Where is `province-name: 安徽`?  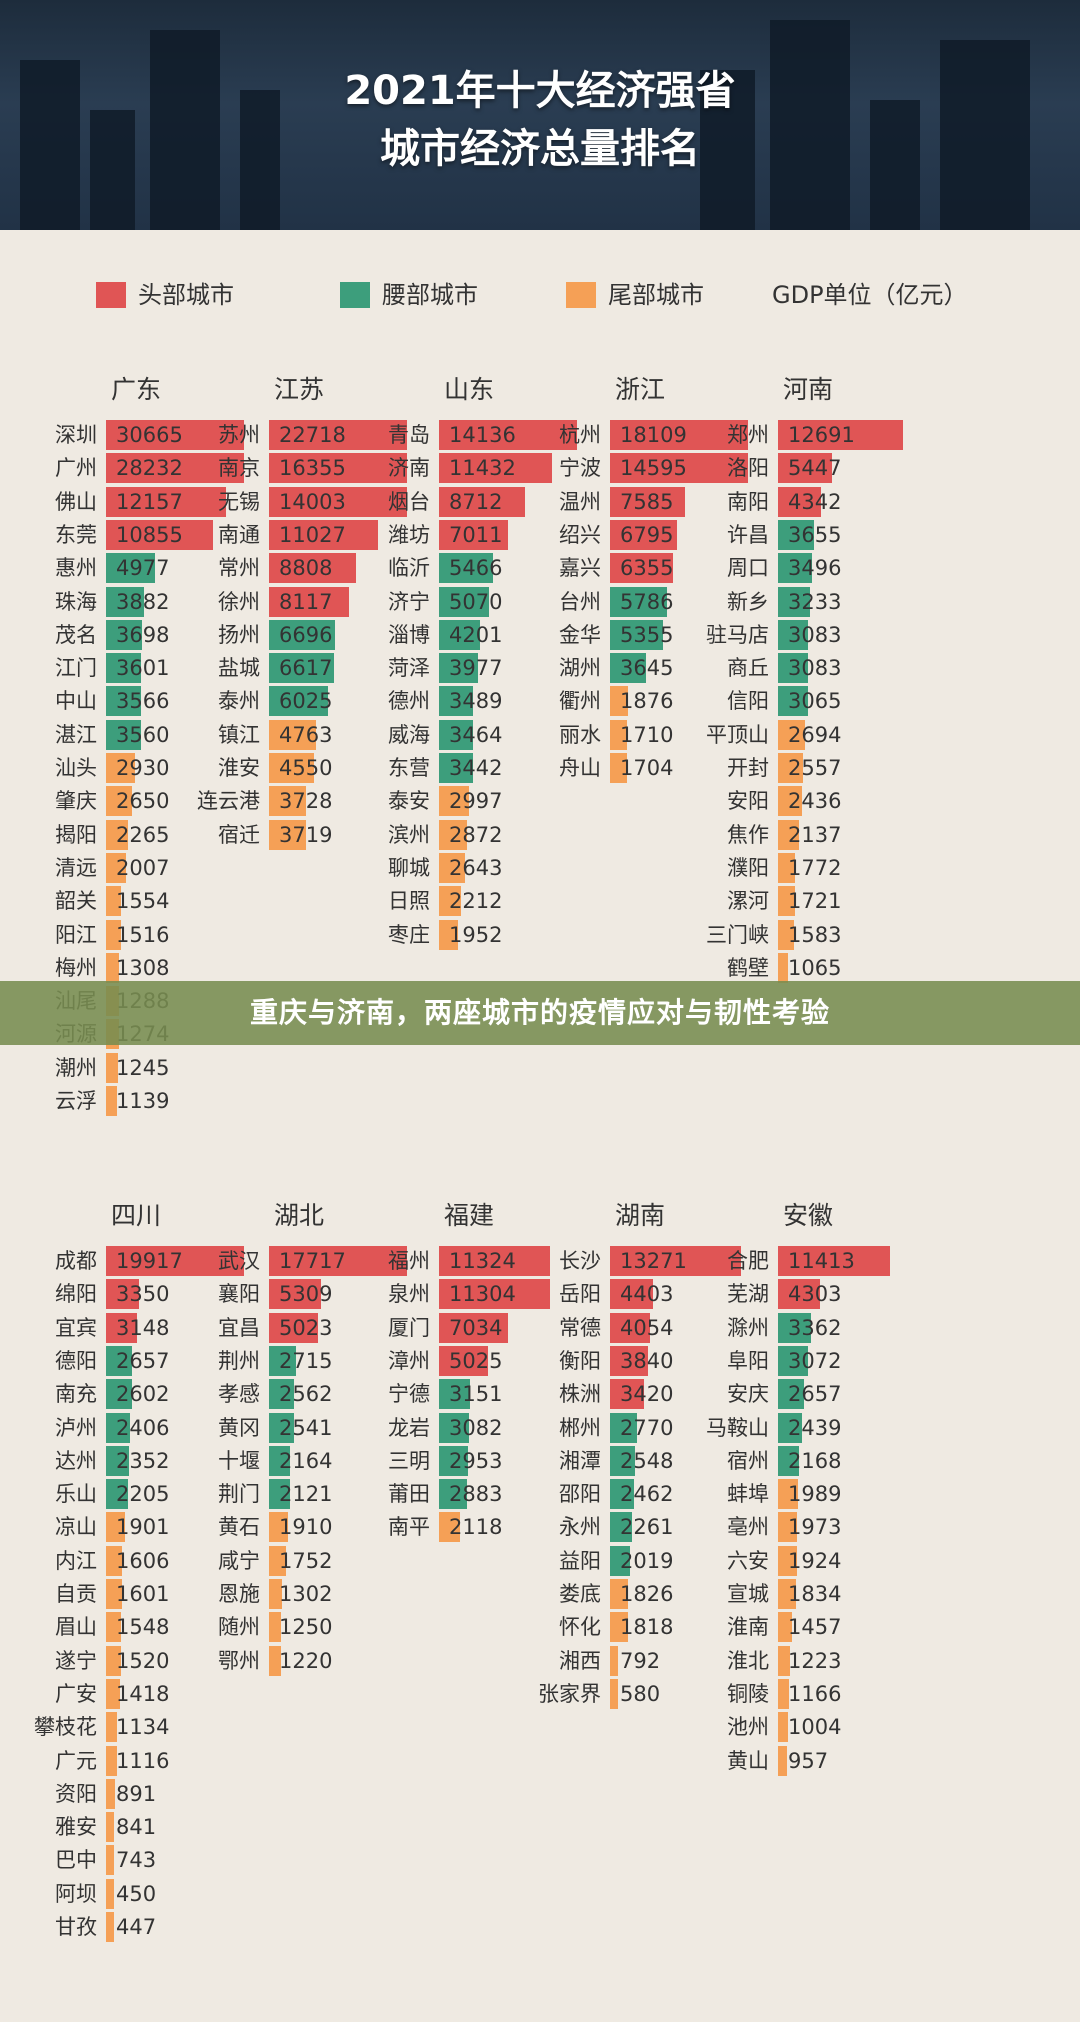
province-name: 安徽 is located at coordinates (807, 1215).